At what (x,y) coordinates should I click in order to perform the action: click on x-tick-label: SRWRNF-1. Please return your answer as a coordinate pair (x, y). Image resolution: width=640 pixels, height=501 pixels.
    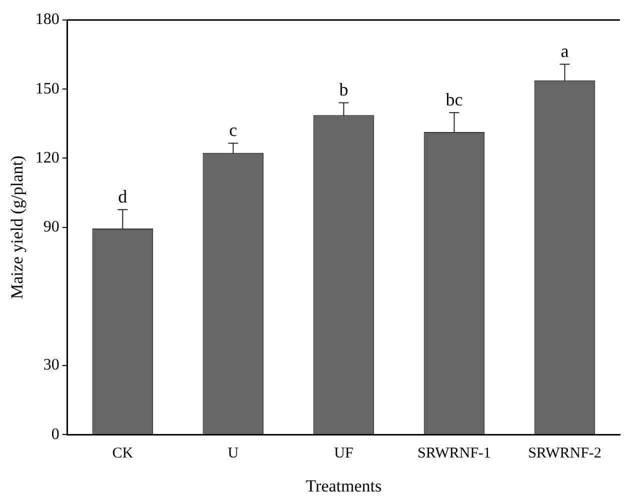
    Looking at the image, I should click on (454, 454).